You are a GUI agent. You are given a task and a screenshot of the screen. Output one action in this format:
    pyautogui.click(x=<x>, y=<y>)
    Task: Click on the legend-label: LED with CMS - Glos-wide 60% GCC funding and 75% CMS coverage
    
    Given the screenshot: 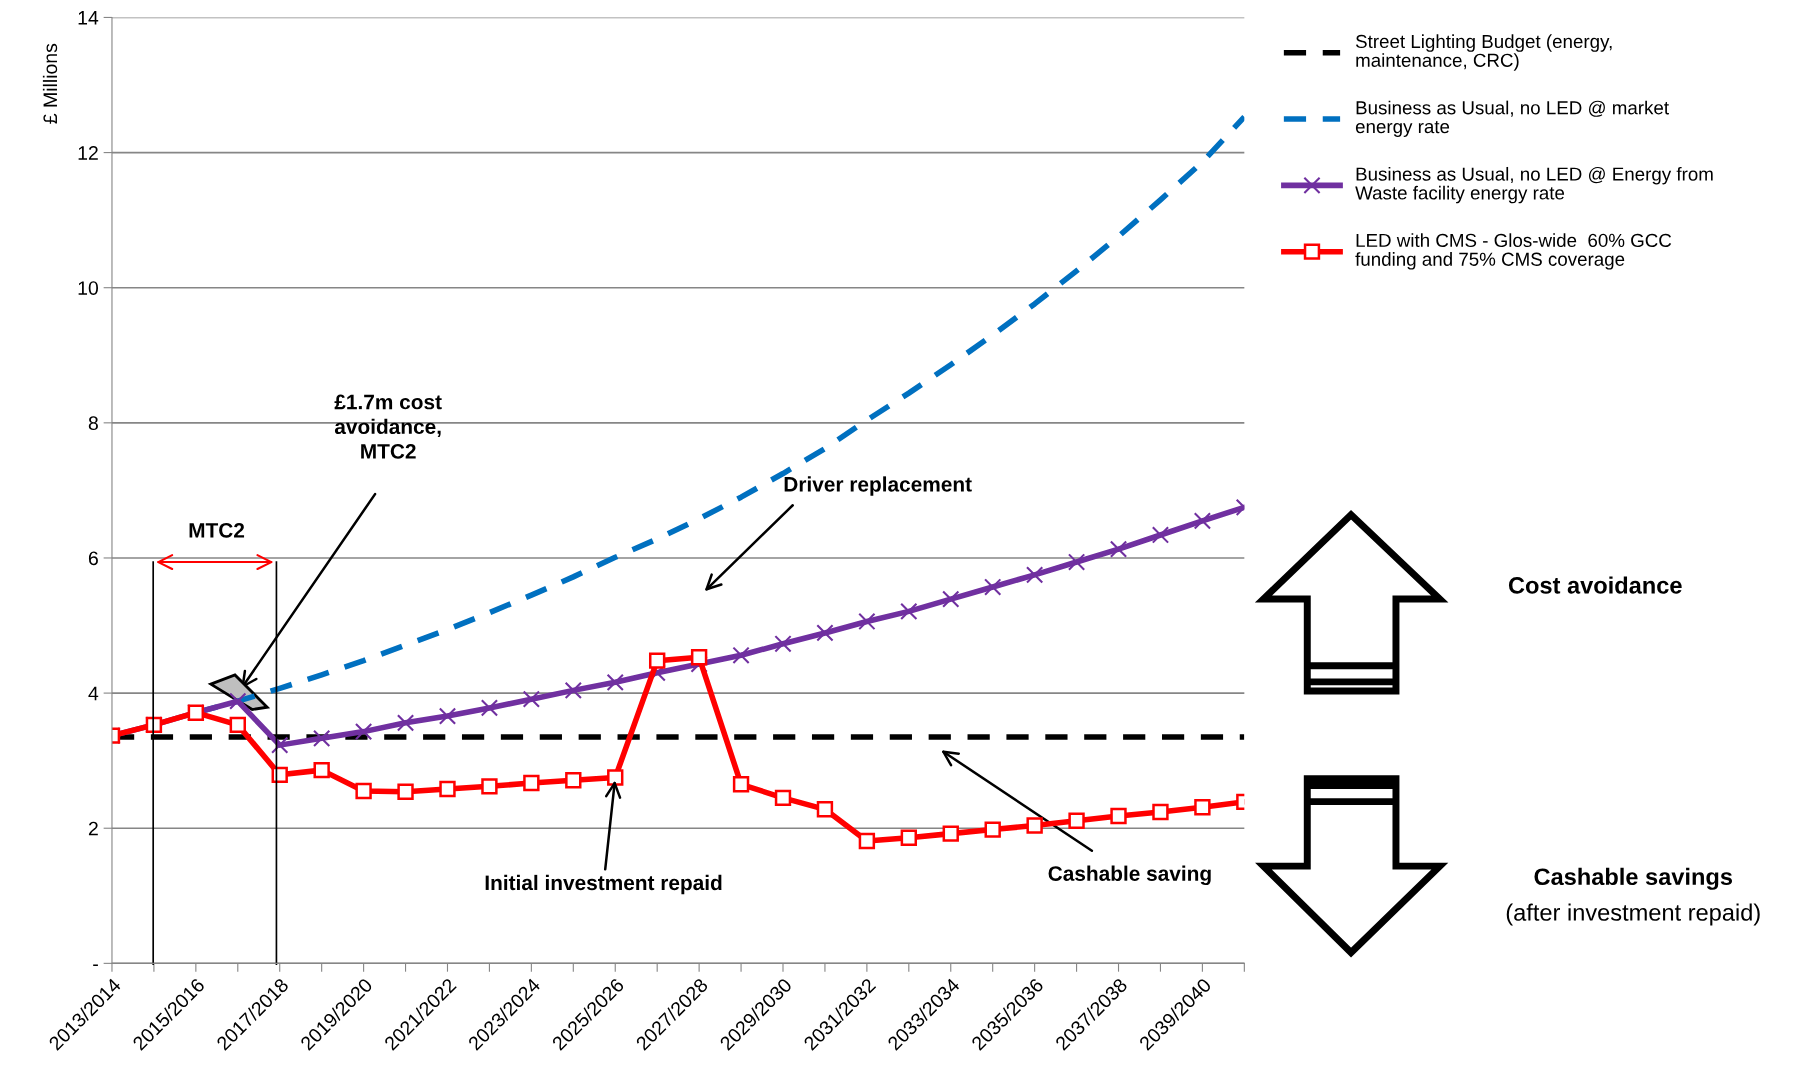 What is the action you would take?
    pyautogui.click(x=1513, y=251)
    